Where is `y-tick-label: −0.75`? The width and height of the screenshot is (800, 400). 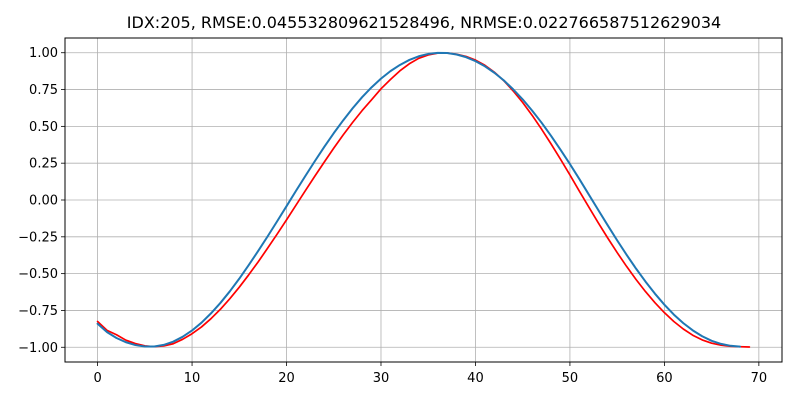
y-tick-label: −0.75 is located at coordinates (38, 311).